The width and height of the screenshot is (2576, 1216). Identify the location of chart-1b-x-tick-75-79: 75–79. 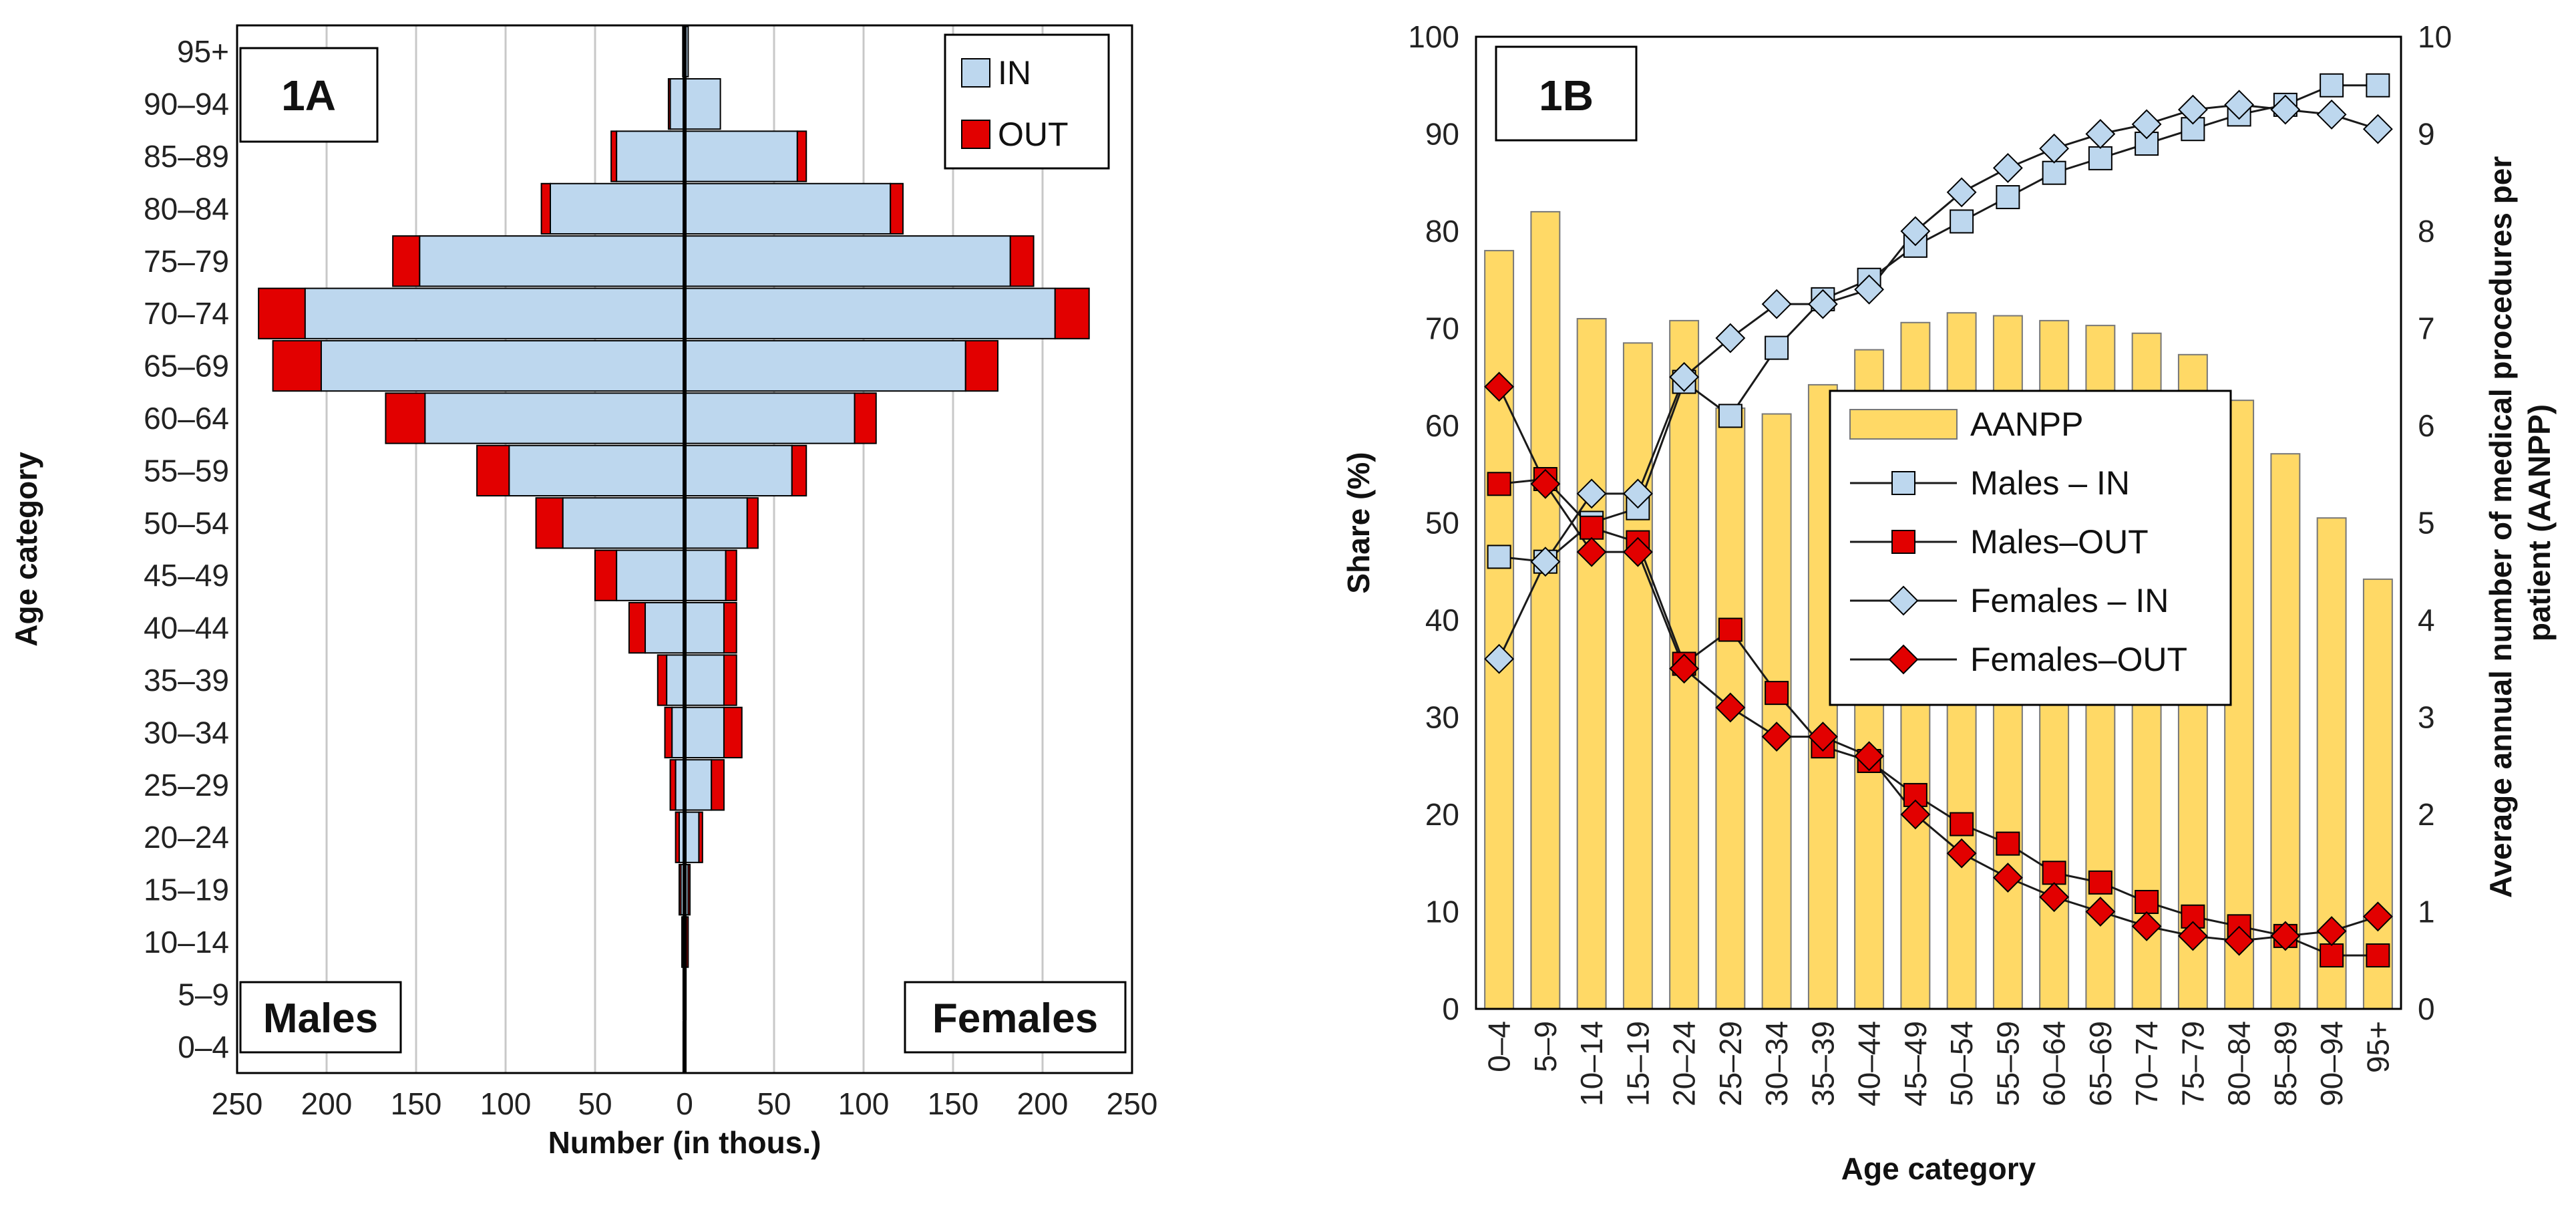
(2192, 1063).